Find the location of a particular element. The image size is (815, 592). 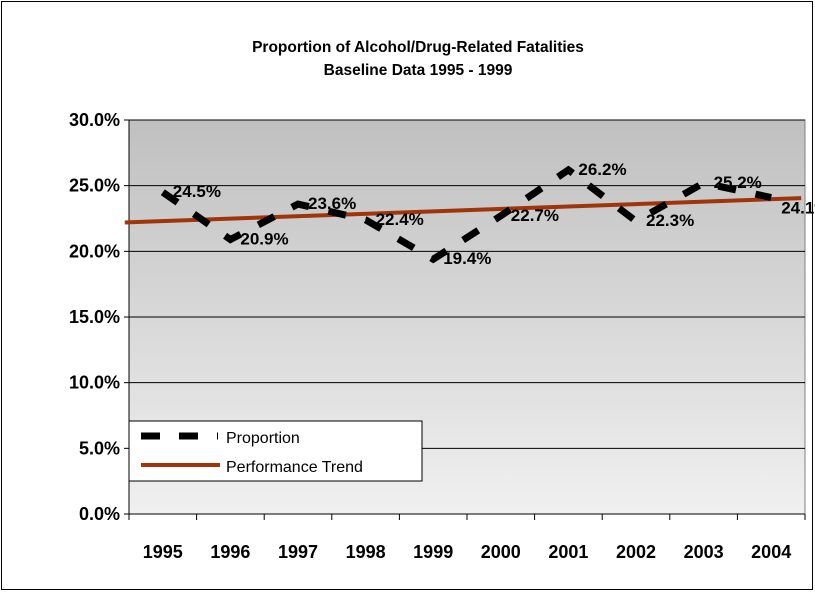

x-tick-label: 1998 is located at coordinates (366, 552).